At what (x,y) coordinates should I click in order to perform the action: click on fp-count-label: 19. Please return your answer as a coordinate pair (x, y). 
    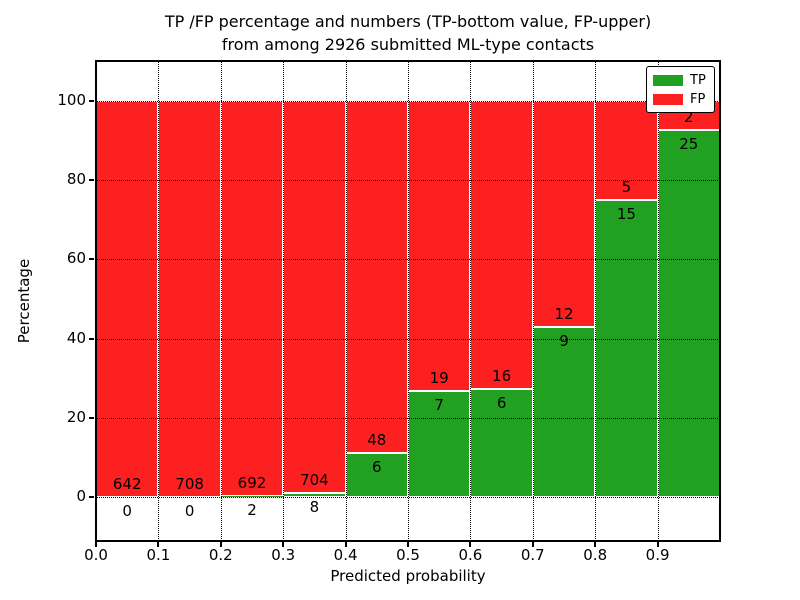
    Looking at the image, I should click on (439, 377).